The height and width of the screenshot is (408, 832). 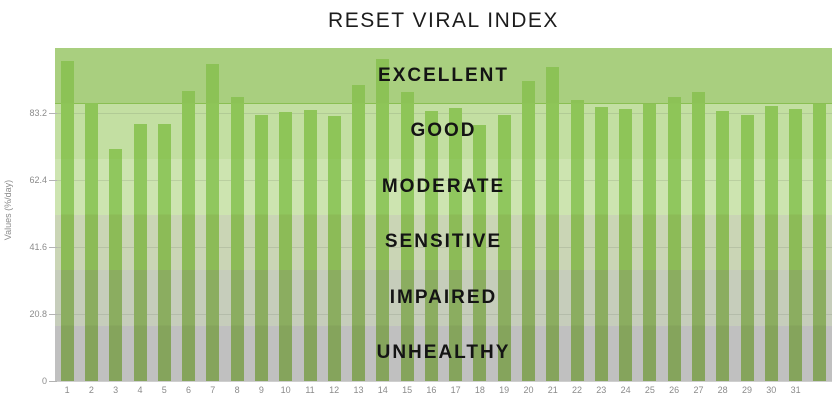 I want to click on x-tick-label-27: 27, so click(x=698, y=390).